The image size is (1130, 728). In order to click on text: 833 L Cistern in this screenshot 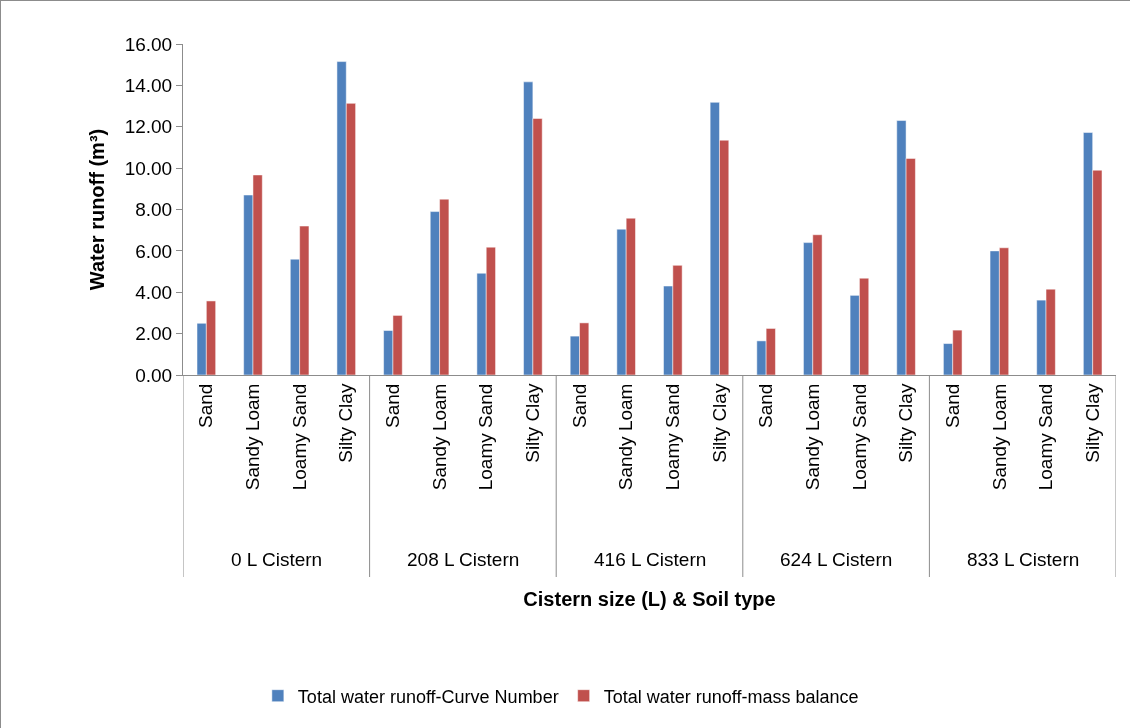, I will do `click(1023, 559)`.